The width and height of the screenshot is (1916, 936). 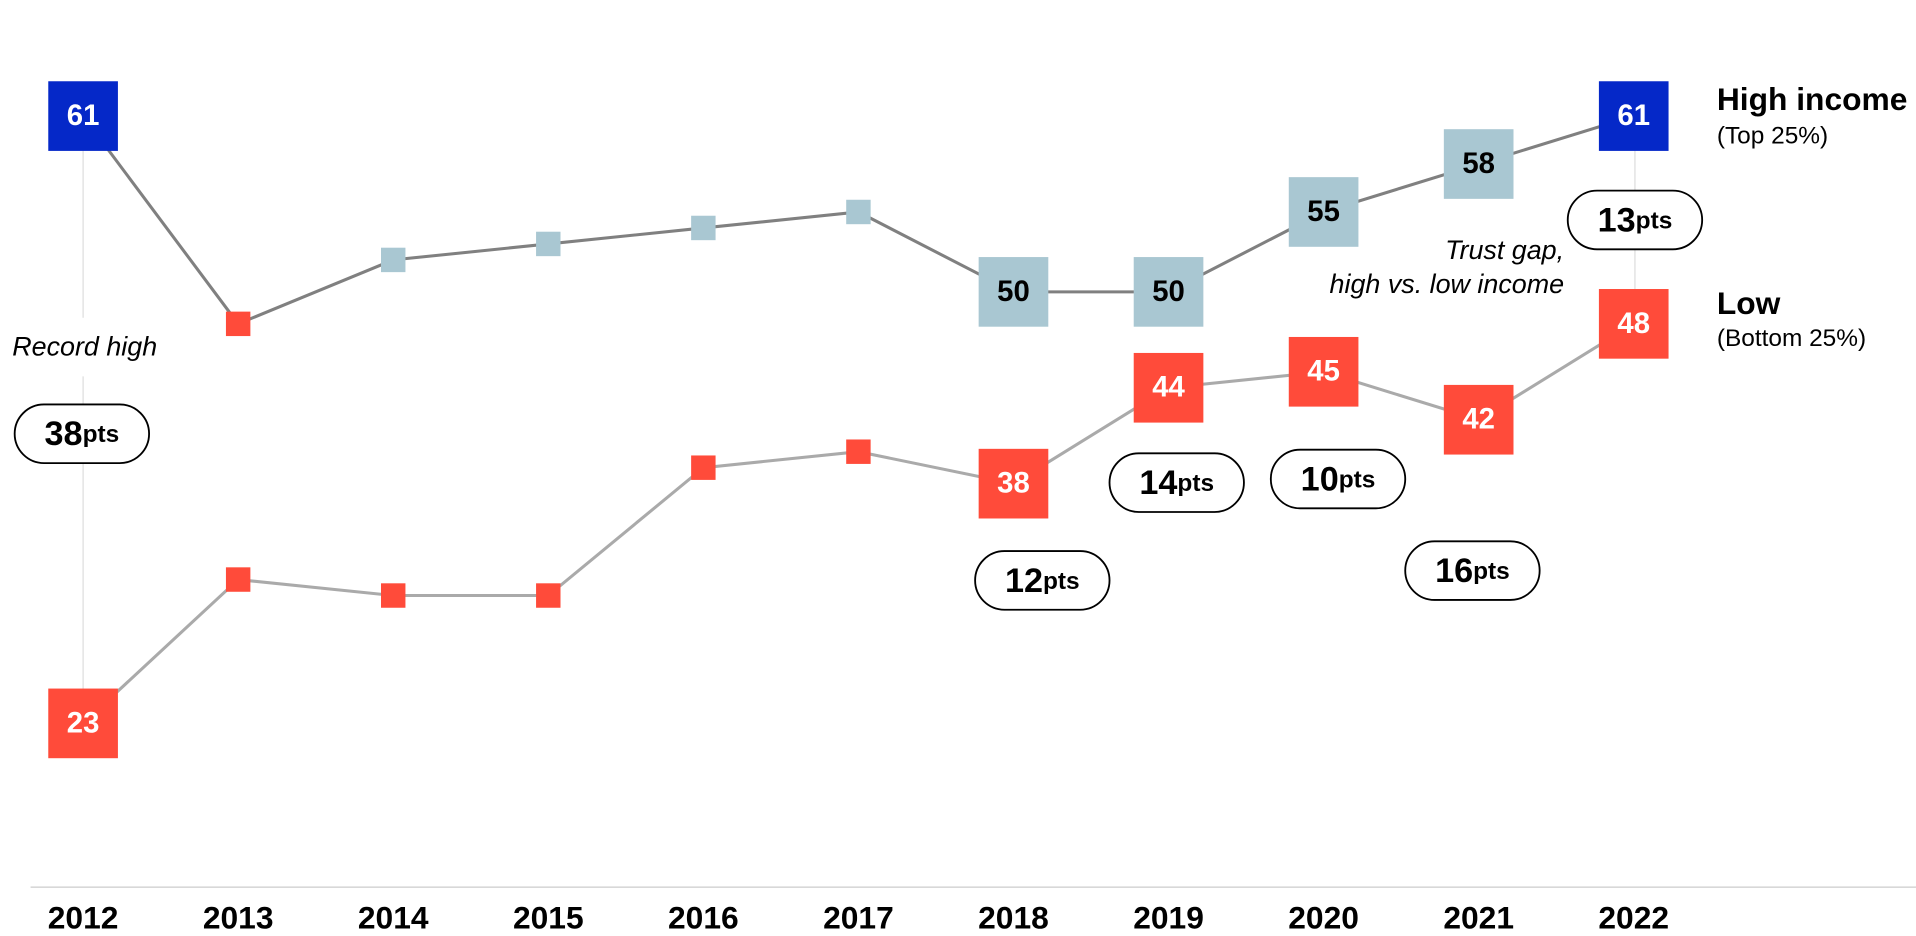 I want to click on gap-label: 10pts, so click(x=1338, y=479).